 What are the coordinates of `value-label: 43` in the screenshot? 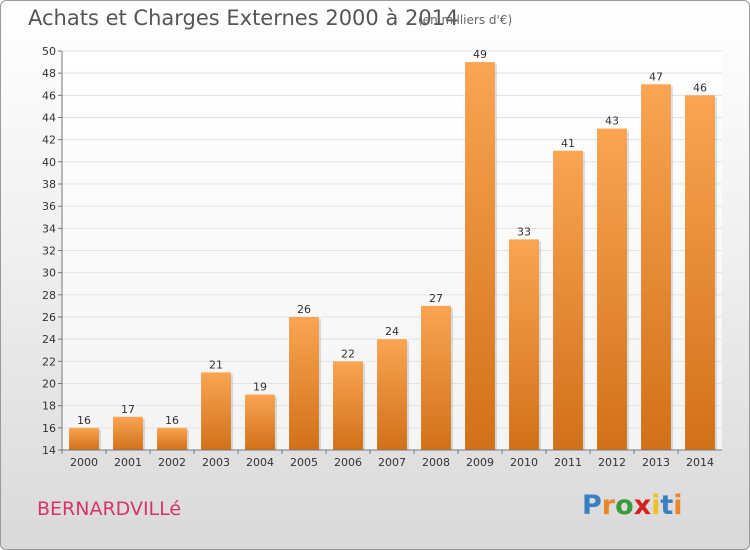 It's located at (612, 121).